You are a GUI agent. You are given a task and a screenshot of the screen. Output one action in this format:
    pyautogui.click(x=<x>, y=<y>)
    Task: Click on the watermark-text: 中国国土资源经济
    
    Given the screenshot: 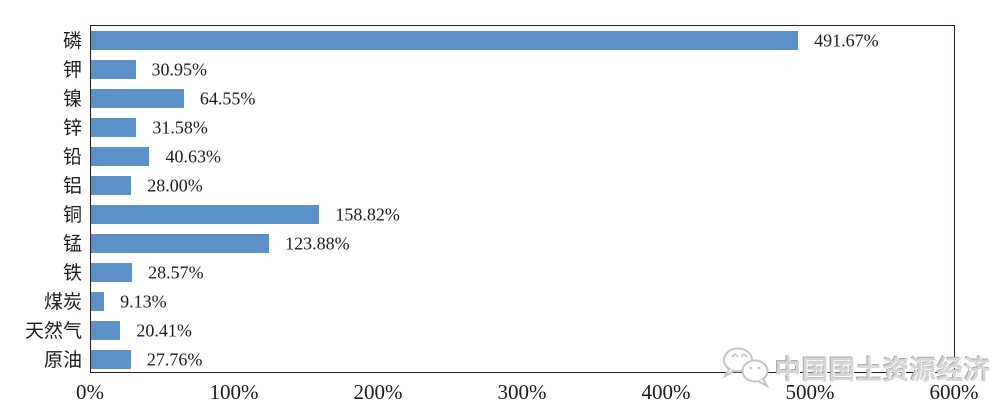 What is the action you would take?
    pyautogui.click(x=883, y=370)
    